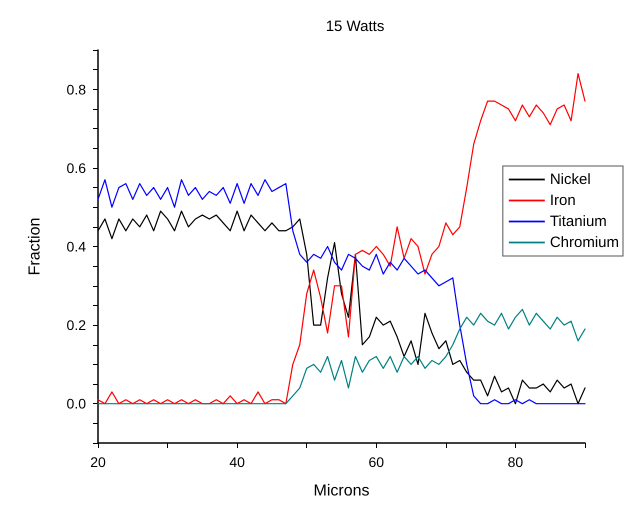  I want to click on legend-label: Nickel, so click(570, 179).